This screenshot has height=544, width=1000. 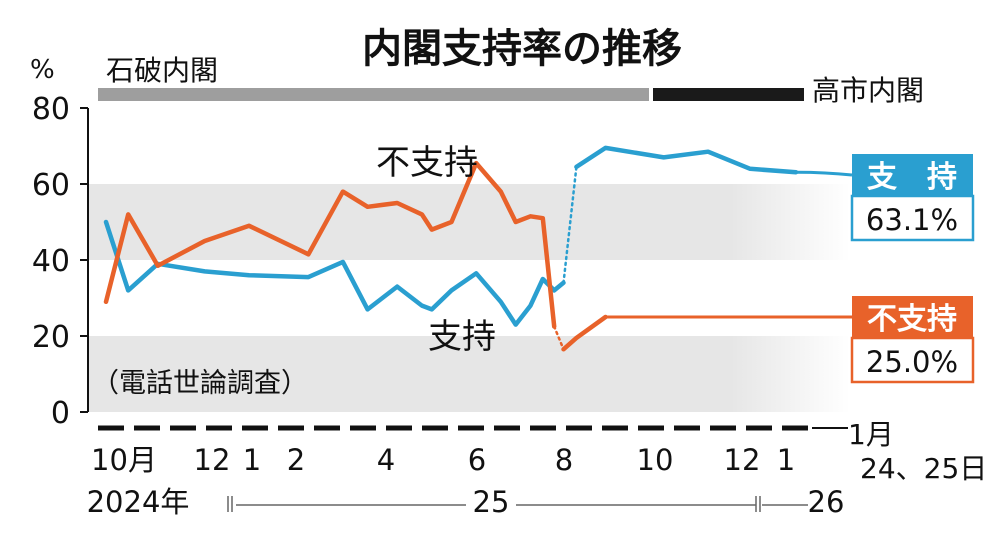 What do you see at coordinates (42, 70) in the screenshot?
I see `y-unit-label: %` at bounding box center [42, 70].